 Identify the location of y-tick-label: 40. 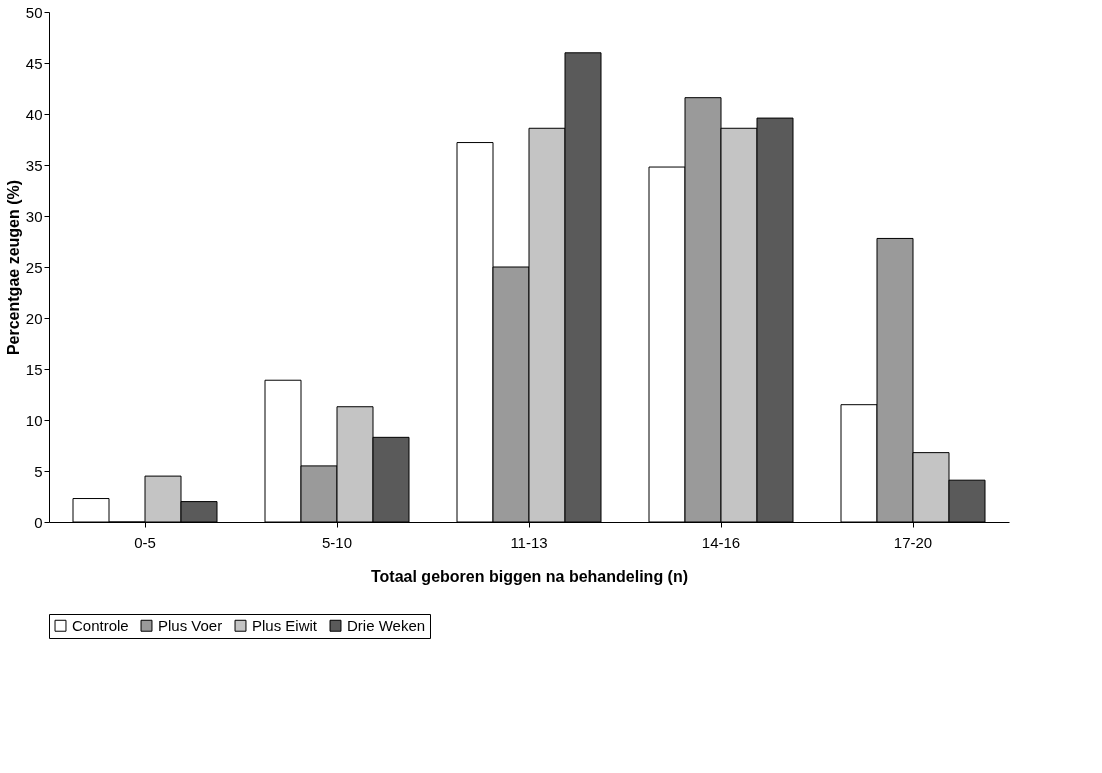
(34, 114).